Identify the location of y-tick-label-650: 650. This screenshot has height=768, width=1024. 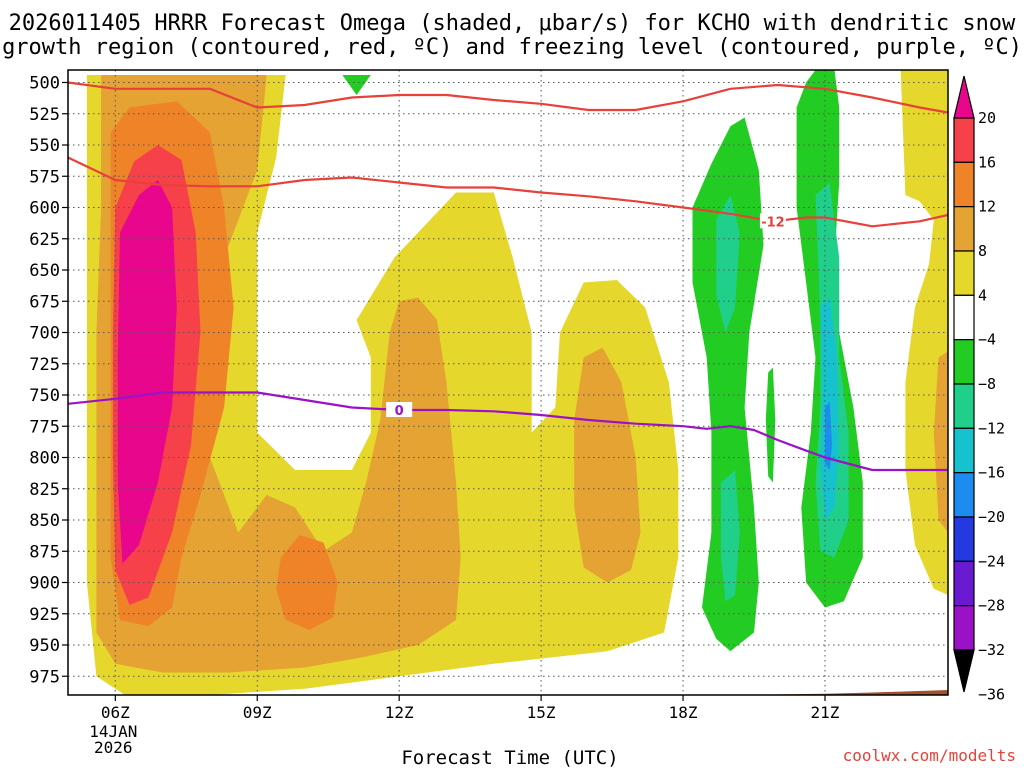
(44, 271).